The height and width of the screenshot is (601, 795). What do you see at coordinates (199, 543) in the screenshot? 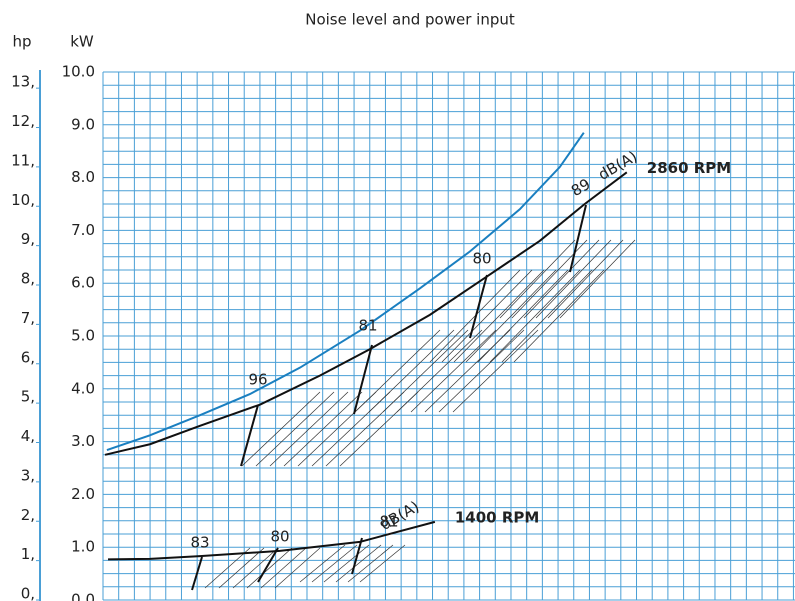
I see `annotation: 83` at bounding box center [199, 543].